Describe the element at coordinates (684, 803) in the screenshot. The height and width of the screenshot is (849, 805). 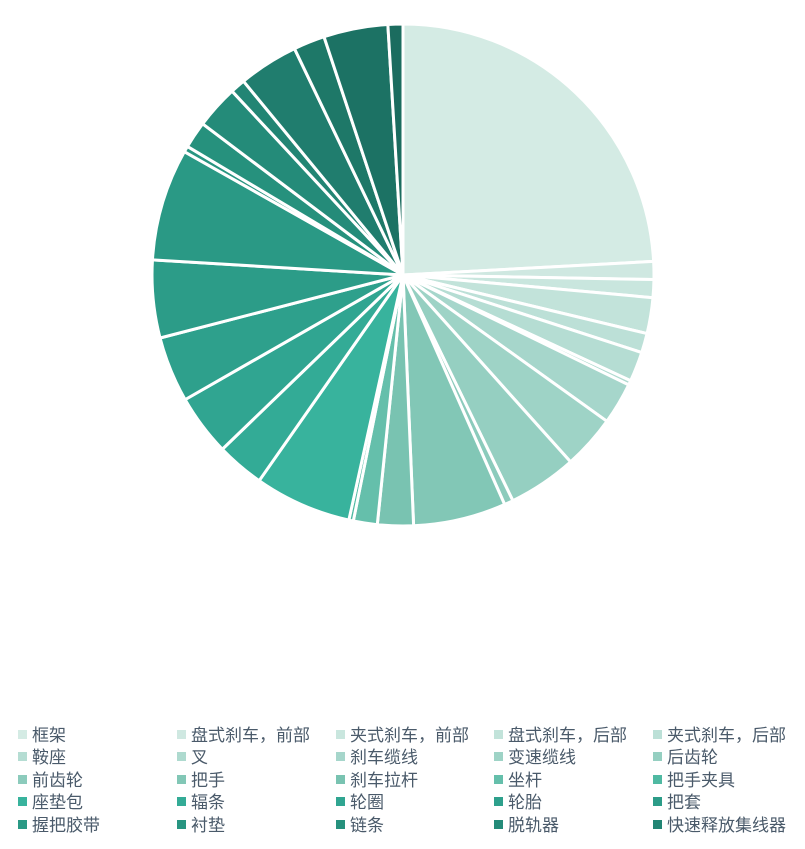
I see `legend-label: 把套` at that location.